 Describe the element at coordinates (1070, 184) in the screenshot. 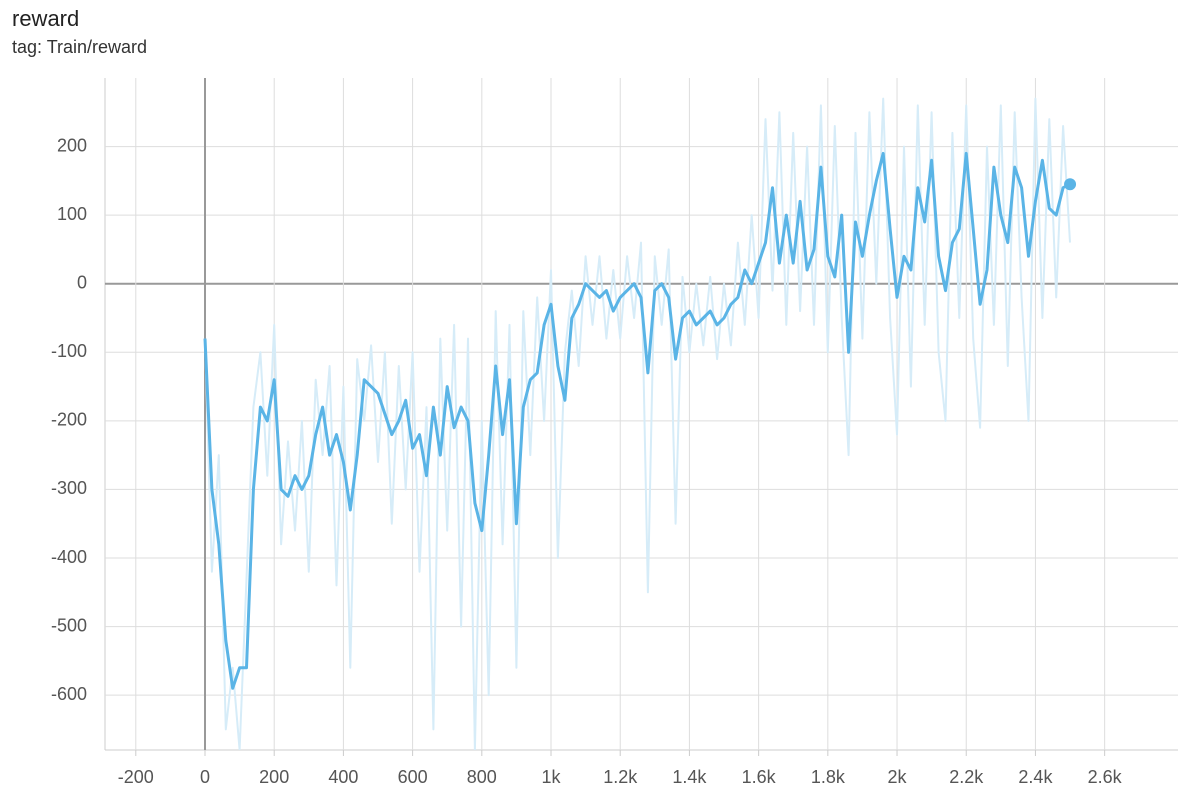

I see `end-point` at that location.